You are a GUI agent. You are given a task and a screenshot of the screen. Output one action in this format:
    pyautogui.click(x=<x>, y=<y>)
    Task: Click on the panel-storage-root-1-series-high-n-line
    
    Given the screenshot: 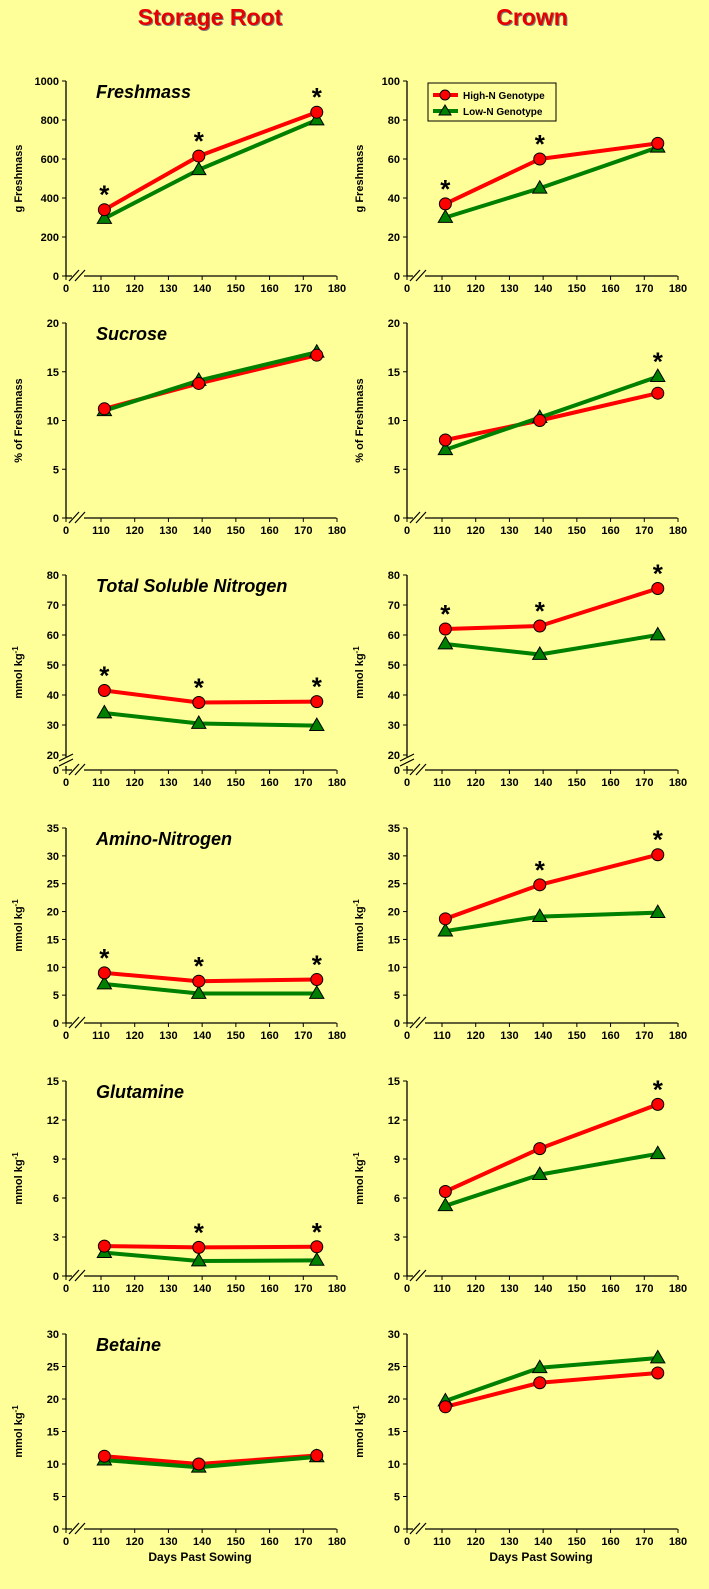 What is the action you would take?
    pyautogui.click(x=210, y=161)
    